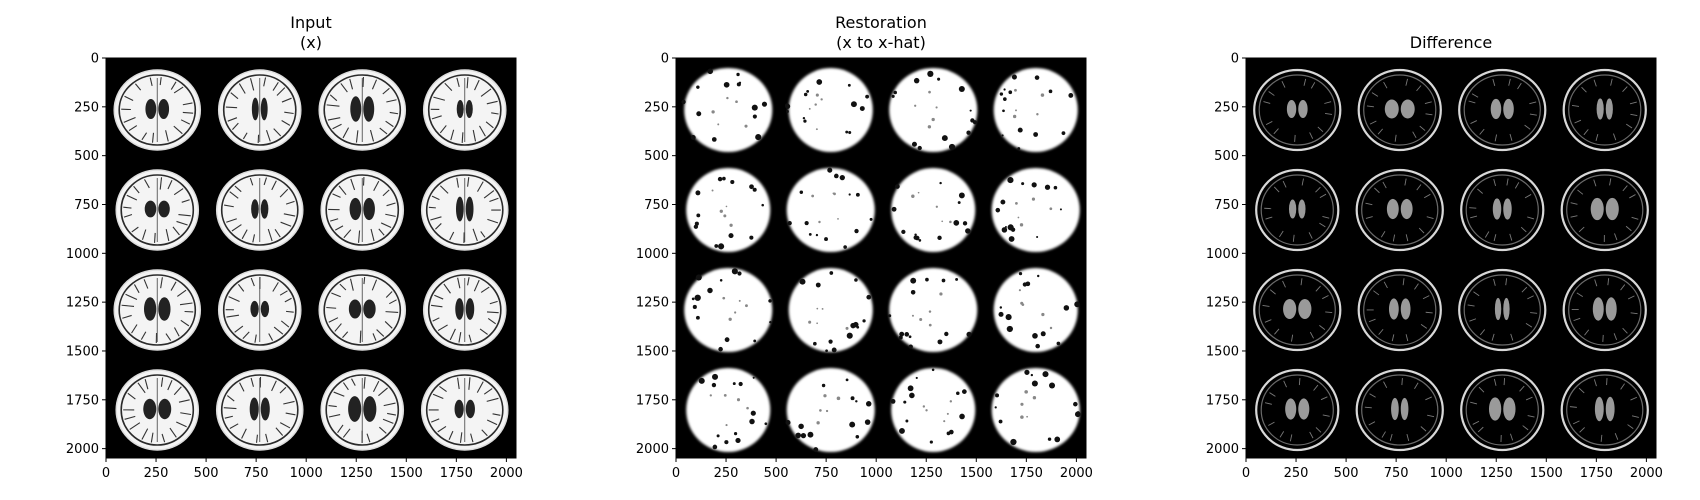  Describe the element at coordinates (976, 473) in the screenshot. I see `x-tick-label: 1500` at that location.